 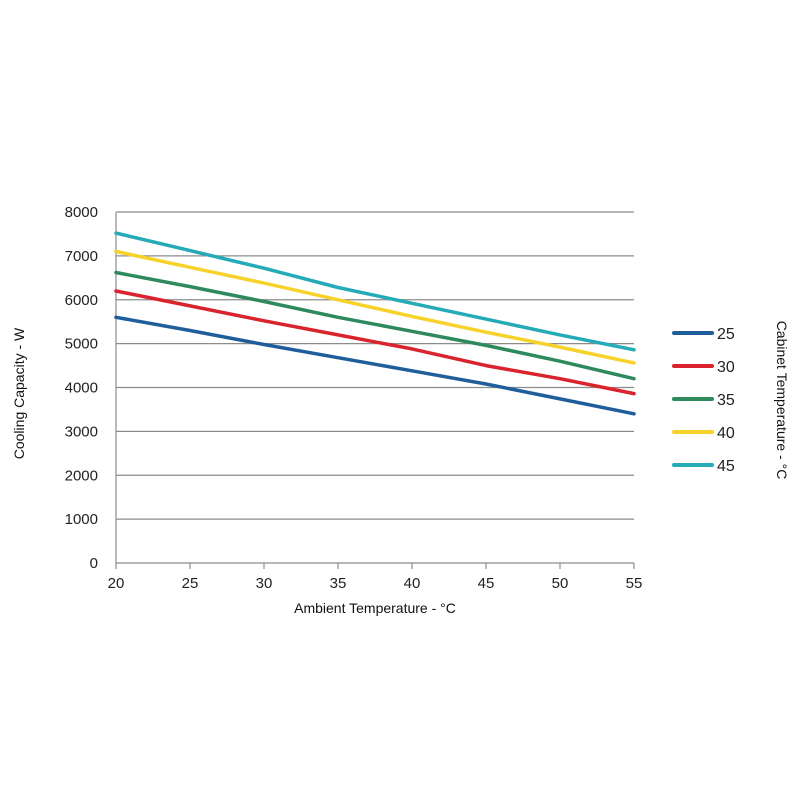 I want to click on y-tick-label: 4000, so click(x=81, y=388).